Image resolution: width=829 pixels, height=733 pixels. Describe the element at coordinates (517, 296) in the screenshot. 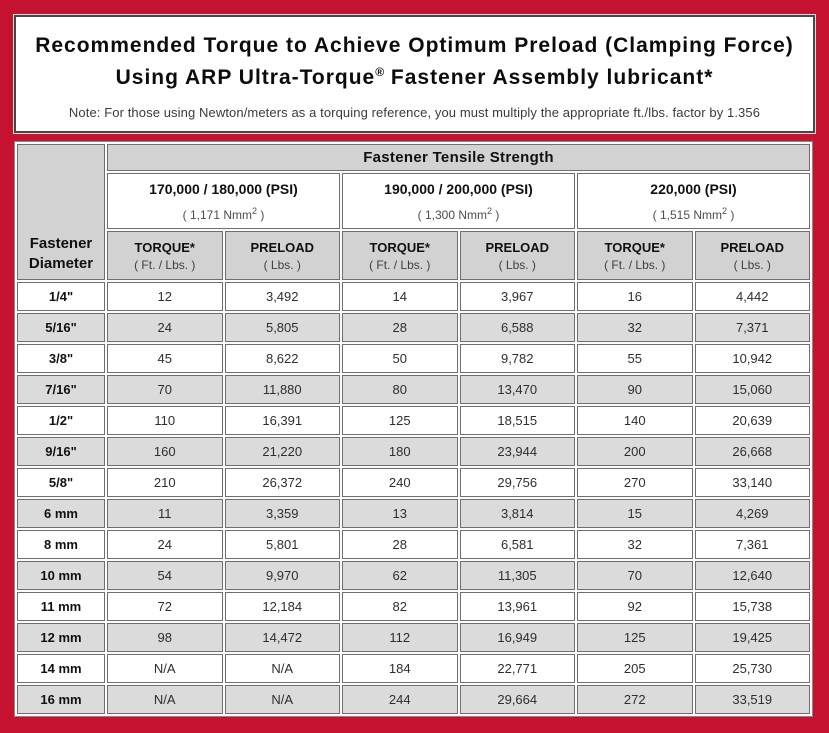

I see `value-cell: 3,967` at that location.